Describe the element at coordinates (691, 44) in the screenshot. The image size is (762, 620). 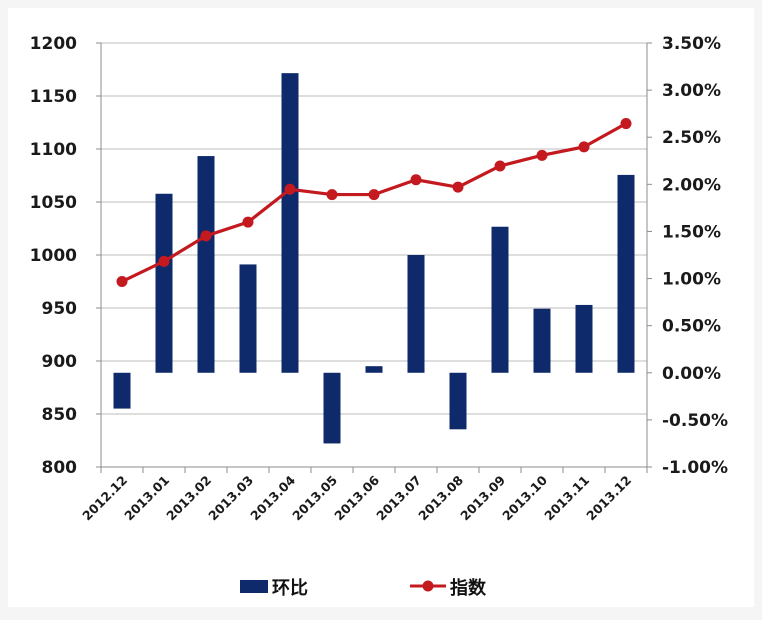
I see `y-right-tick-label: 3.50%` at that location.